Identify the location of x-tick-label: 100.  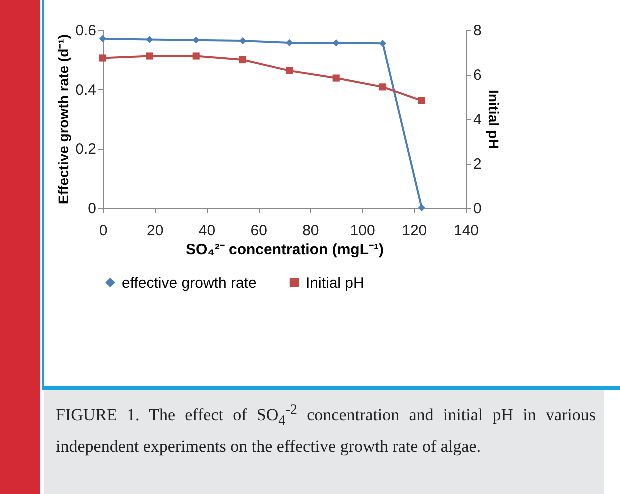
(363, 231).